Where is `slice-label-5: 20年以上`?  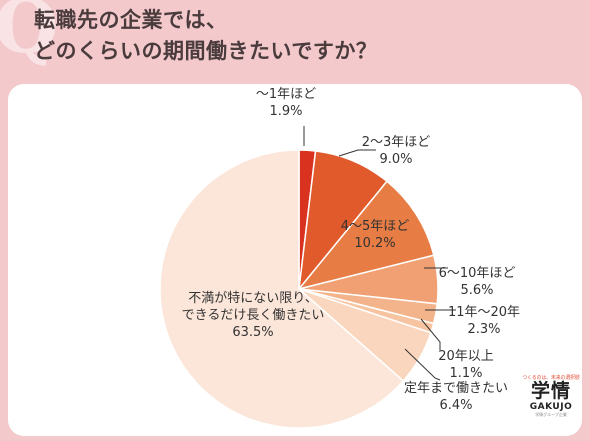
slice-label-5: 20年以上 is located at coordinates (466, 356).